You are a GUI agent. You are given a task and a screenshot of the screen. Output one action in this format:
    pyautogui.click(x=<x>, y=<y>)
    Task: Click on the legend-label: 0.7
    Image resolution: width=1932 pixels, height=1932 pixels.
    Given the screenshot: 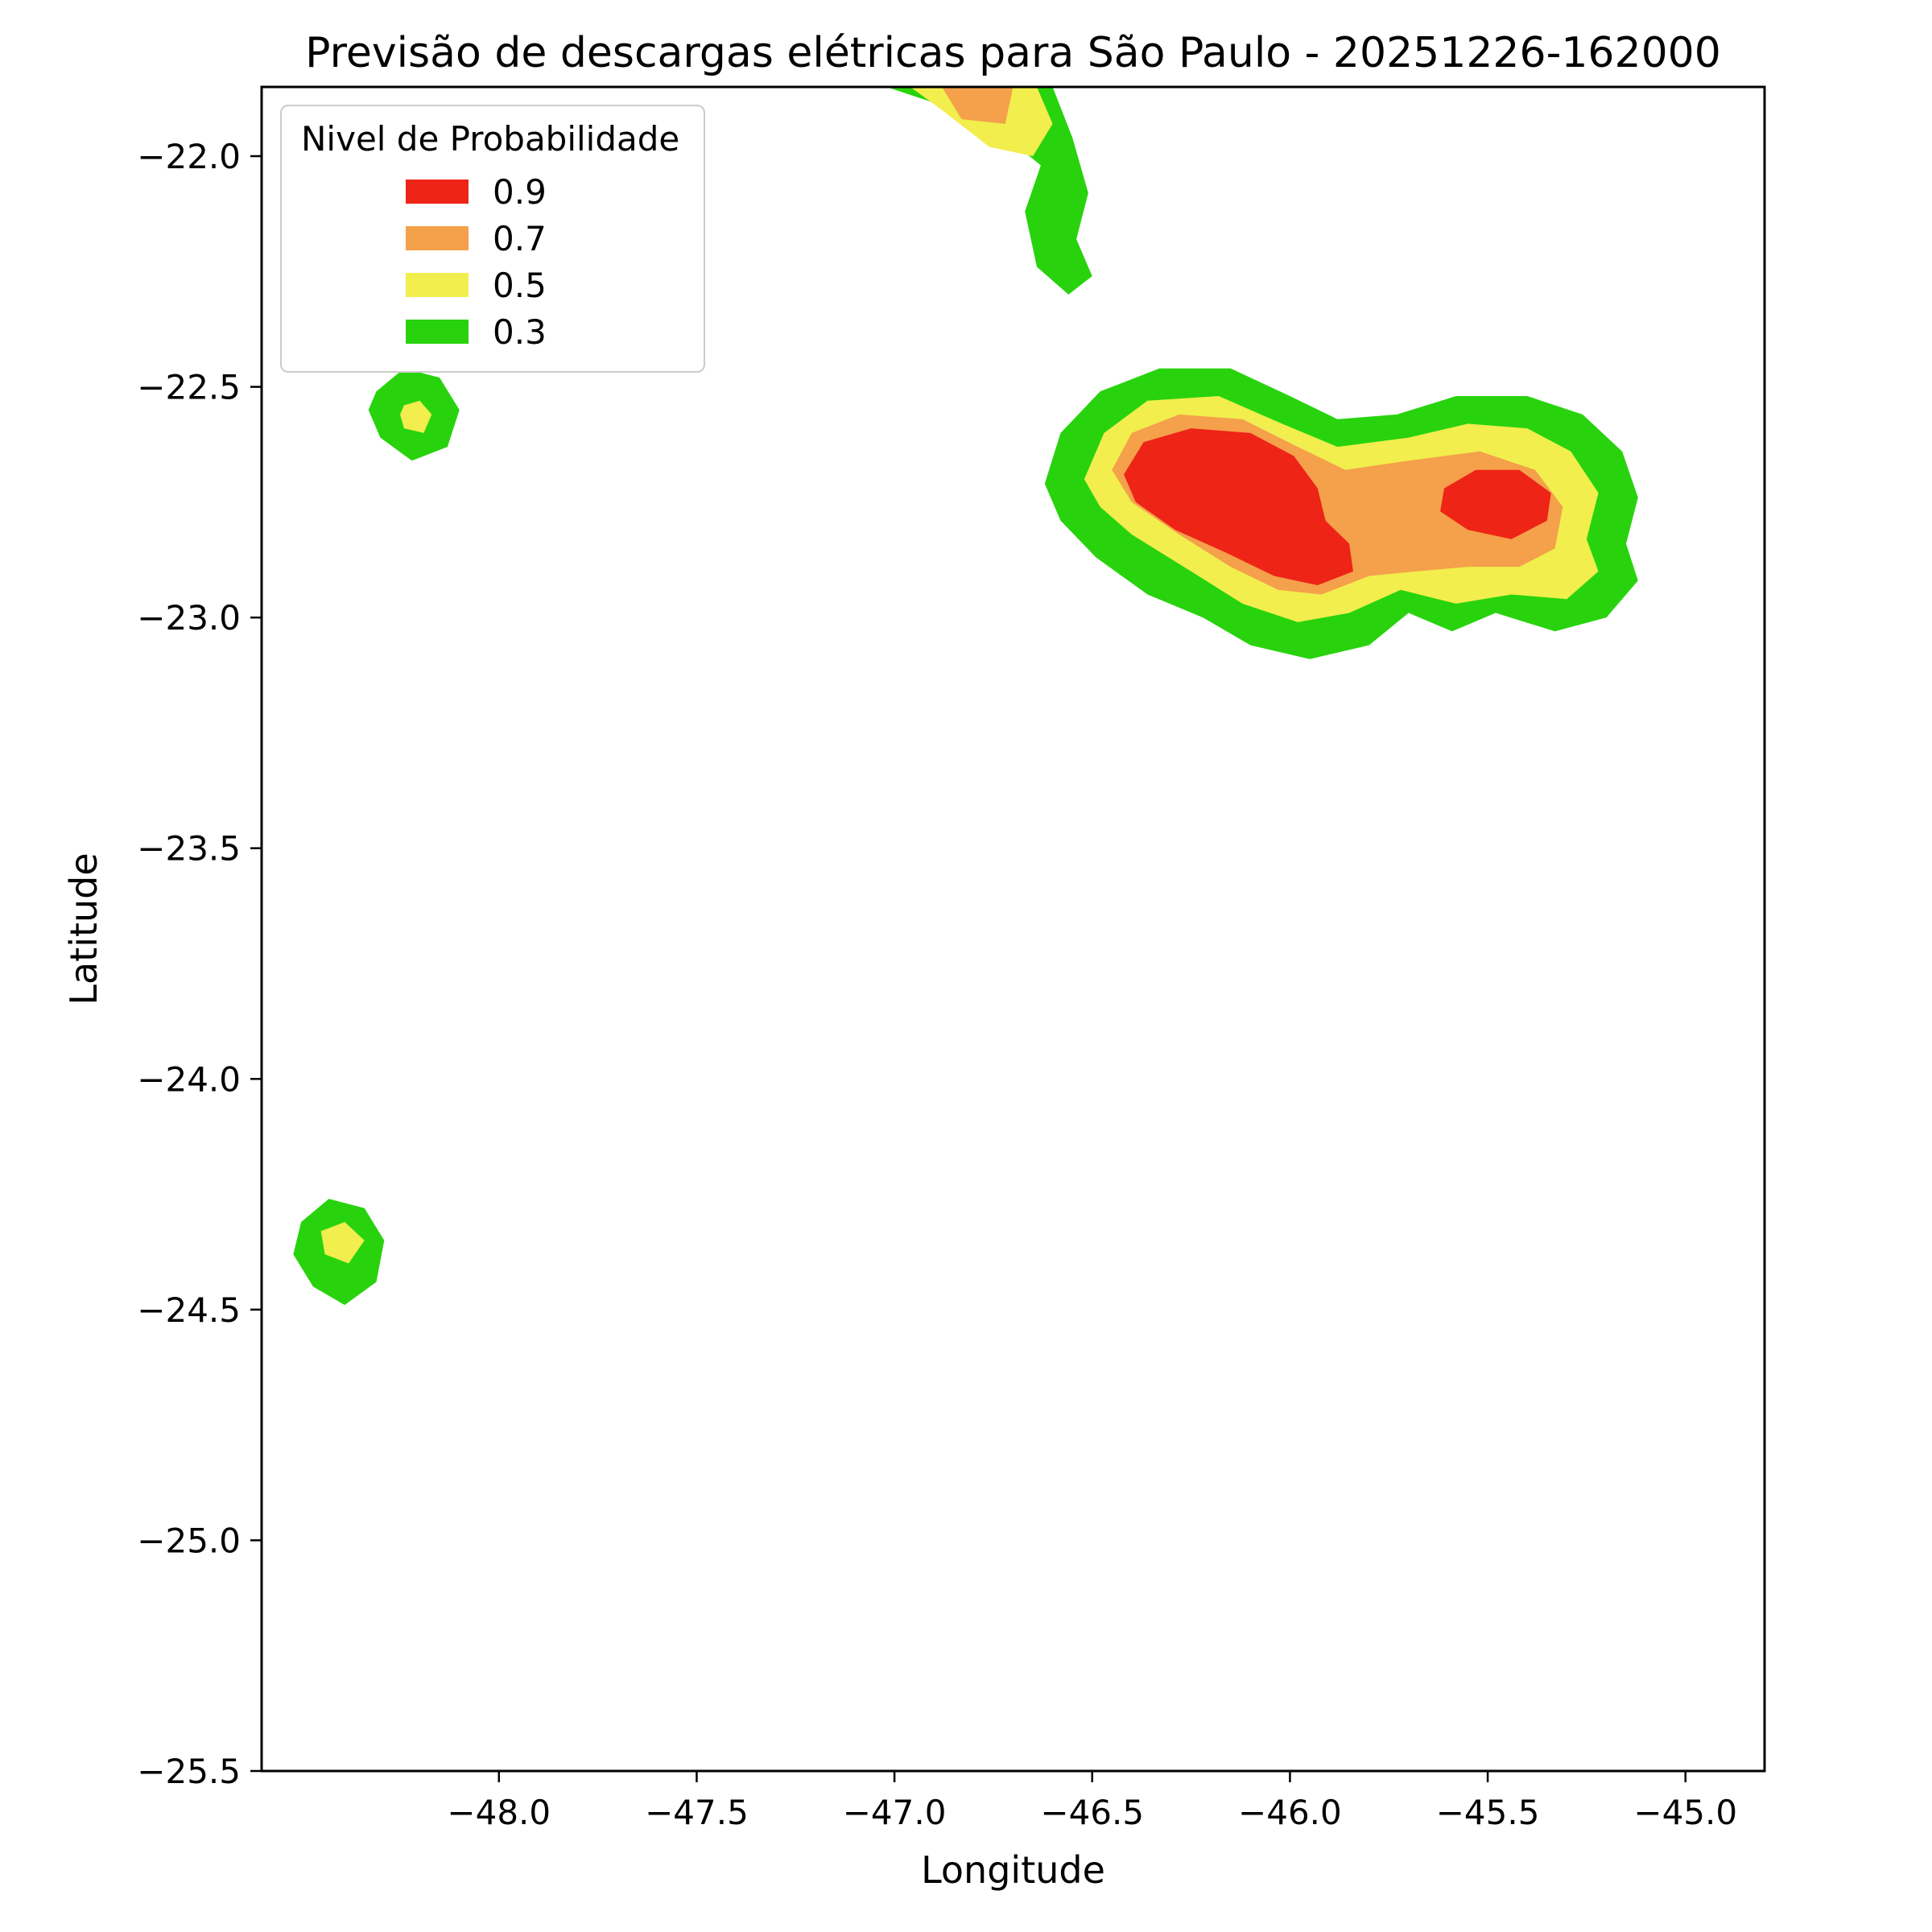 What is the action you would take?
    pyautogui.click(x=520, y=238)
    